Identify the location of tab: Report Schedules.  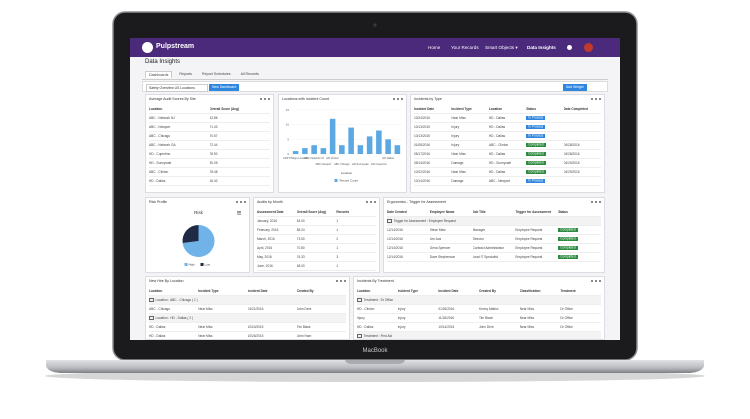
(216, 74).